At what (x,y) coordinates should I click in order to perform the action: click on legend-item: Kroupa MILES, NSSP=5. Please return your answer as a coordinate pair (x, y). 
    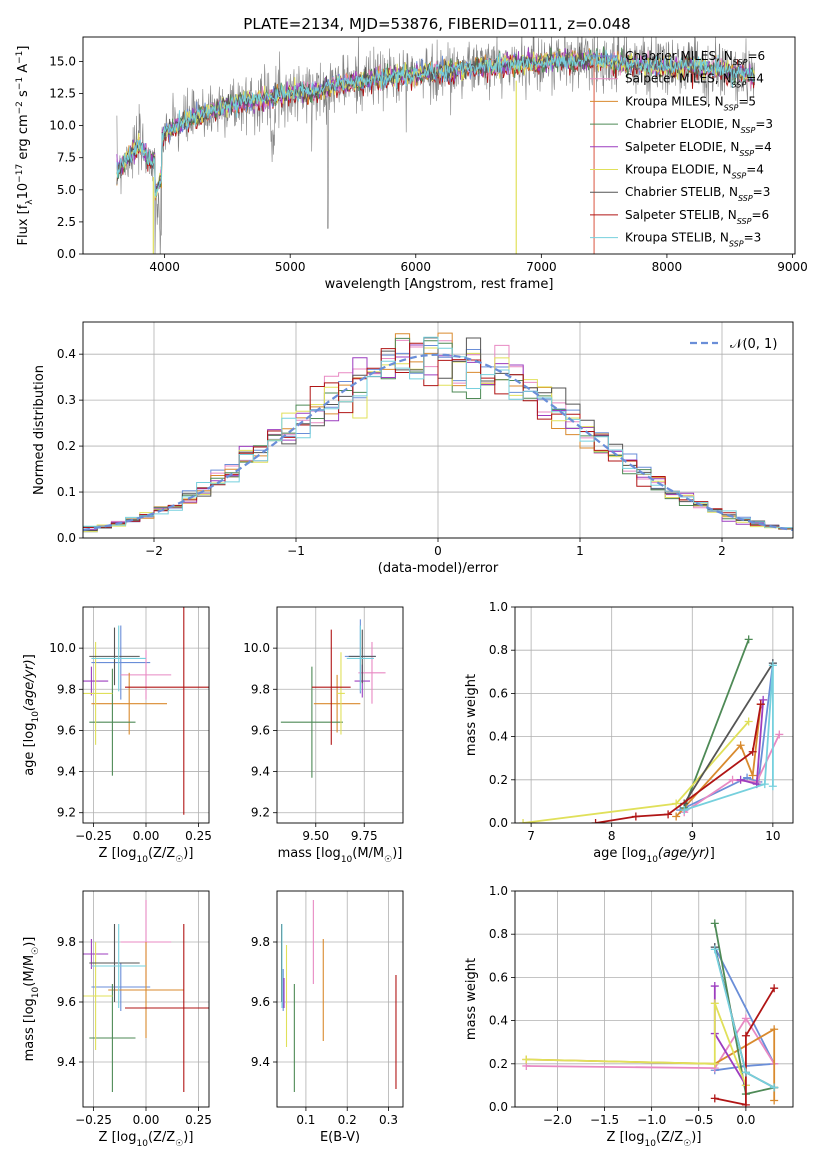
    Looking at the image, I should click on (673, 103).